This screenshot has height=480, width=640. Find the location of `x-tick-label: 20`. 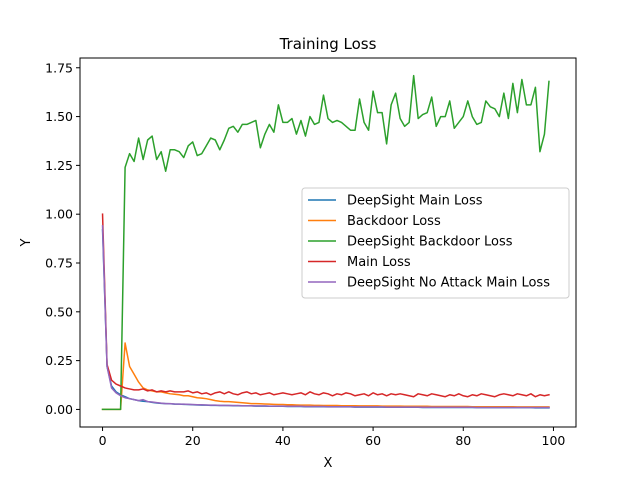

x-tick-label: 20 is located at coordinates (193, 440).